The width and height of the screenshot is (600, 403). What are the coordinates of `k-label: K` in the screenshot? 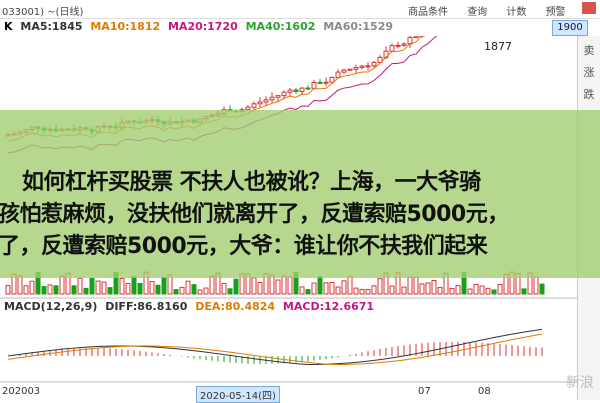 It's located at (8, 26).